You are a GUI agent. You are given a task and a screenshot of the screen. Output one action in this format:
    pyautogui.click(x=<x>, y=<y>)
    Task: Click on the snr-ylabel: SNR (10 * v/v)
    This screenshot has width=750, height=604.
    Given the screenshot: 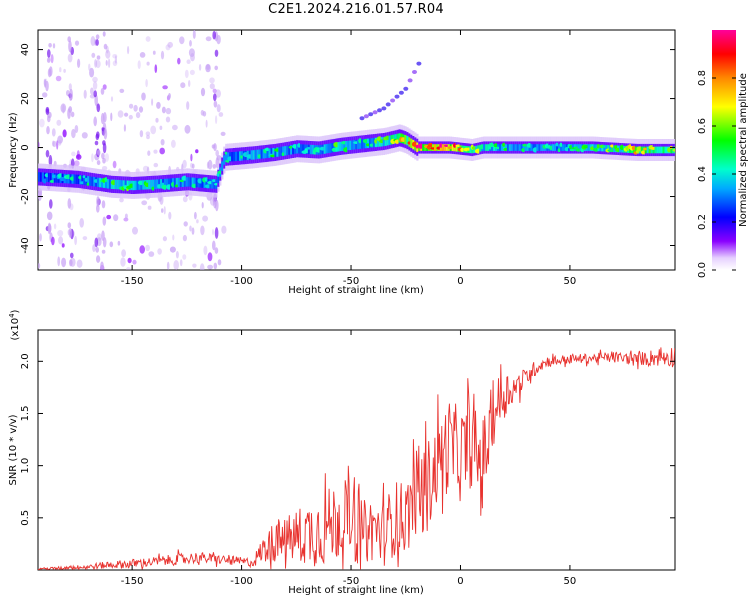 What is the action you would take?
    pyautogui.click(x=13, y=449)
    